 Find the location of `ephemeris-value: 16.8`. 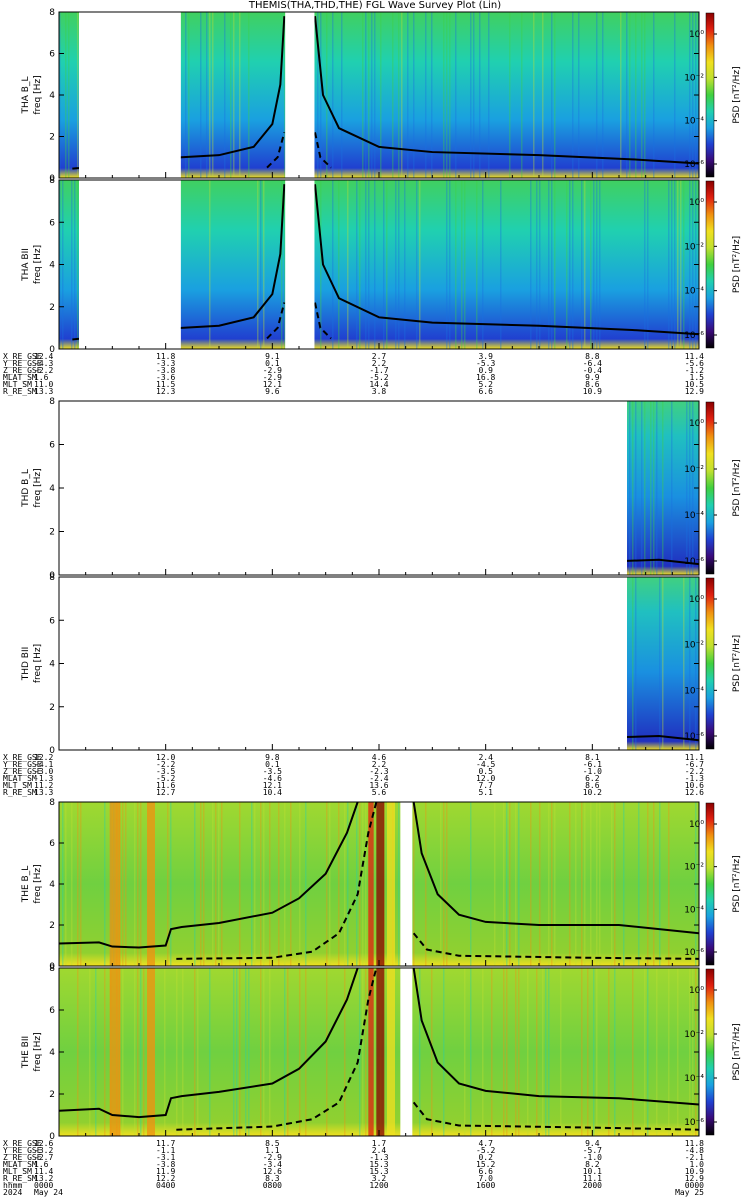

ephemeris-value: 16.8 is located at coordinates (485, 377).